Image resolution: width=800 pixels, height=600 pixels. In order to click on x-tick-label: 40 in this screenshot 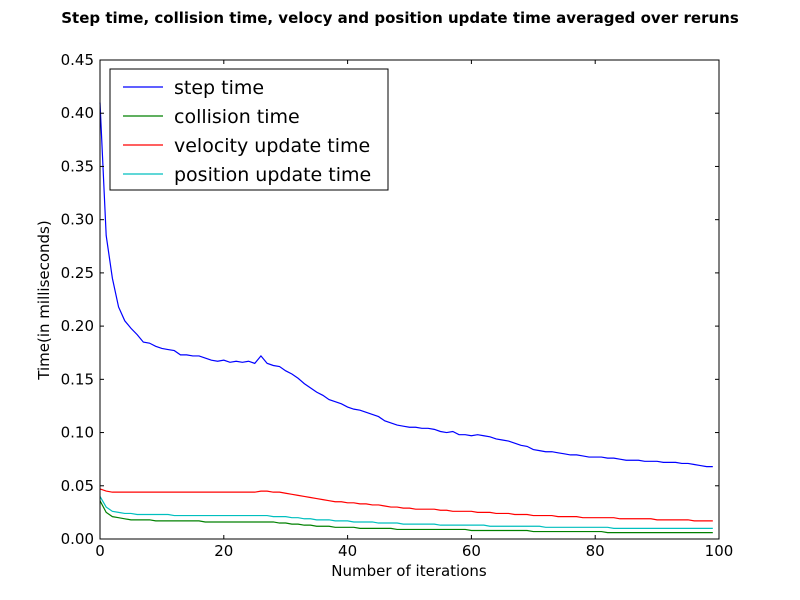, I will do `click(347, 551)`.